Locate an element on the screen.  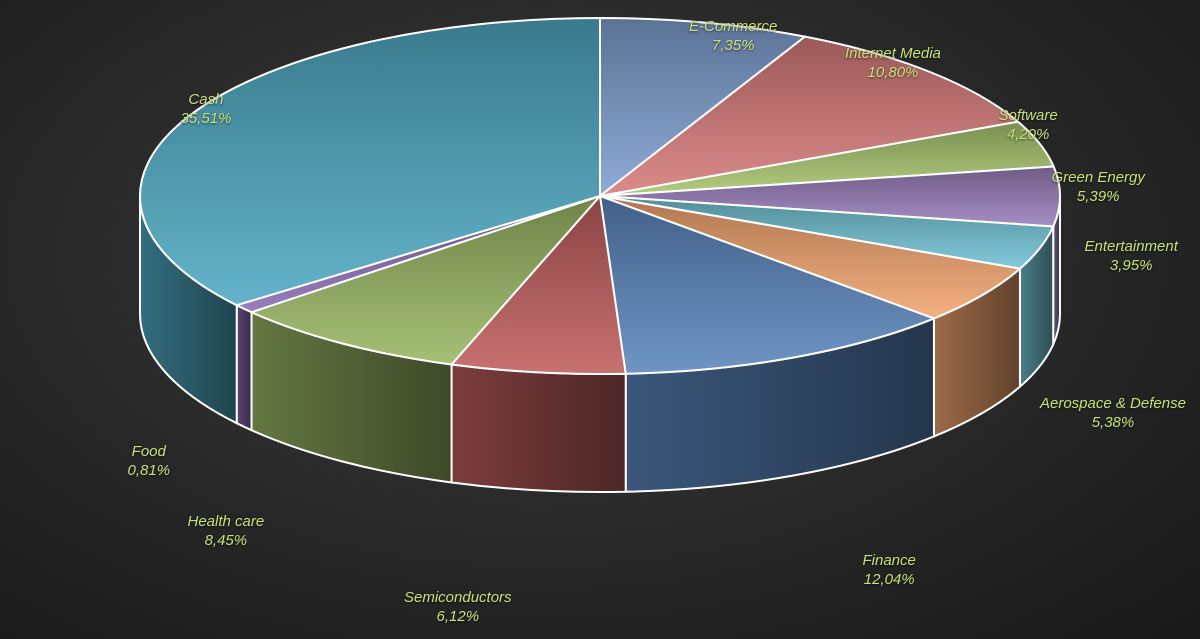
slice-label-aerospace-defense: Aerospace & Defense 5,38% is located at coordinates (1113, 413).